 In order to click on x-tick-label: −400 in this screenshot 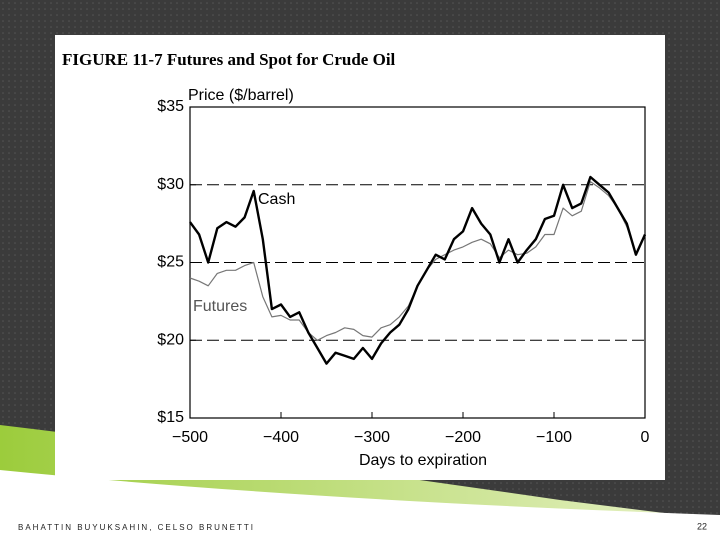, I will do `click(281, 437)`.